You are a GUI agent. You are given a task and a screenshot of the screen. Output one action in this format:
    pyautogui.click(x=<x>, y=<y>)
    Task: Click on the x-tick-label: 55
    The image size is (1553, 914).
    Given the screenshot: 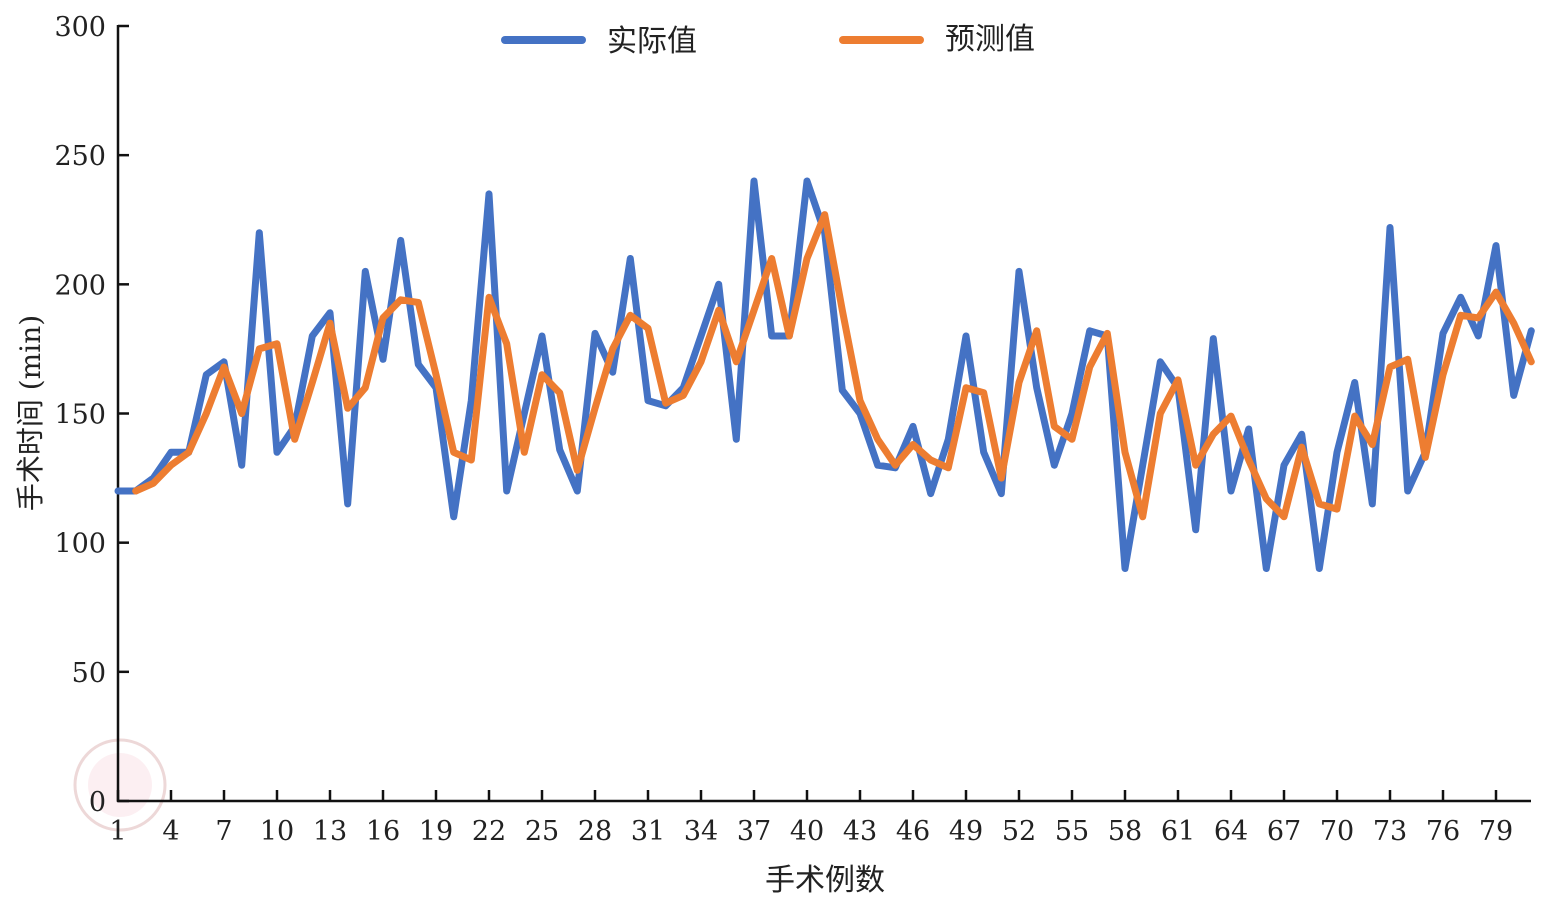 What is the action you would take?
    pyautogui.click(x=1072, y=831)
    